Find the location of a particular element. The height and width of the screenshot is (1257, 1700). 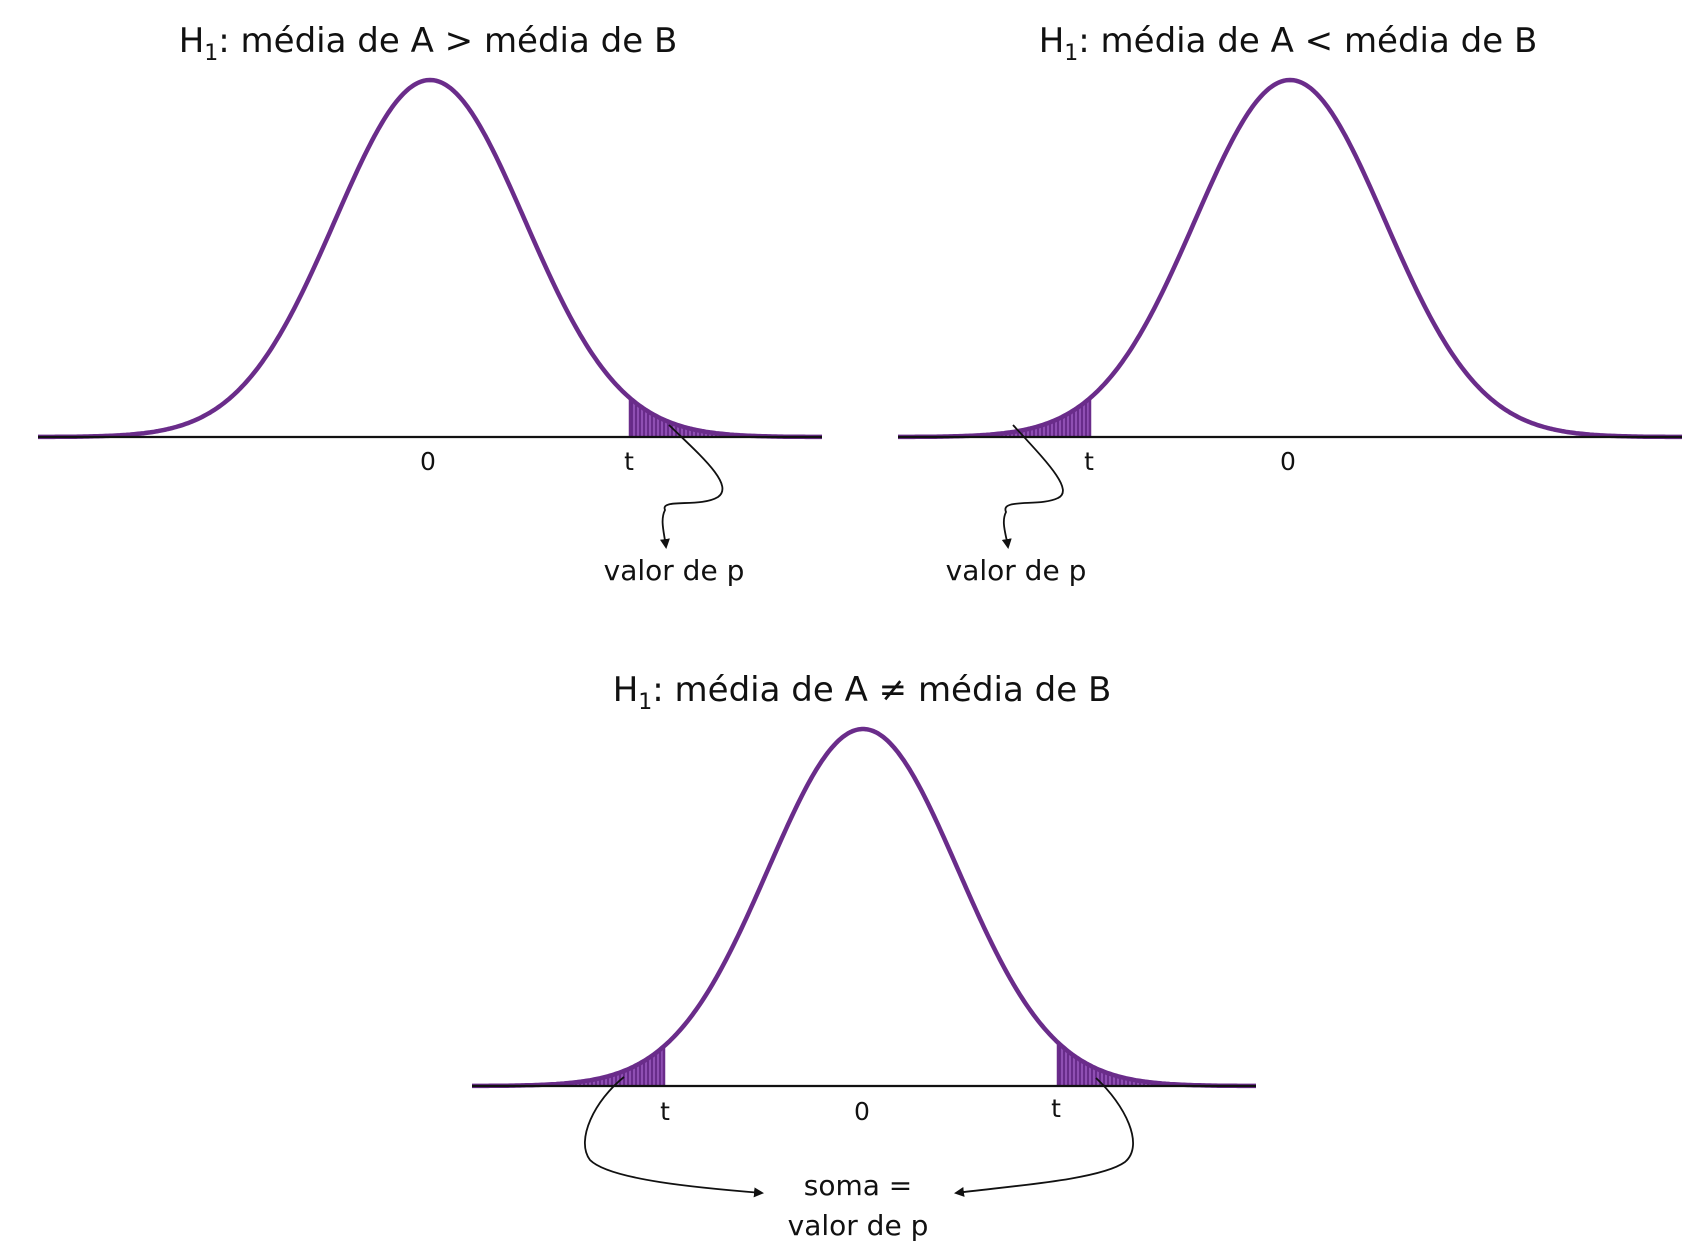

panel-title: H1: média de A > média de B is located at coordinates (428, 43).